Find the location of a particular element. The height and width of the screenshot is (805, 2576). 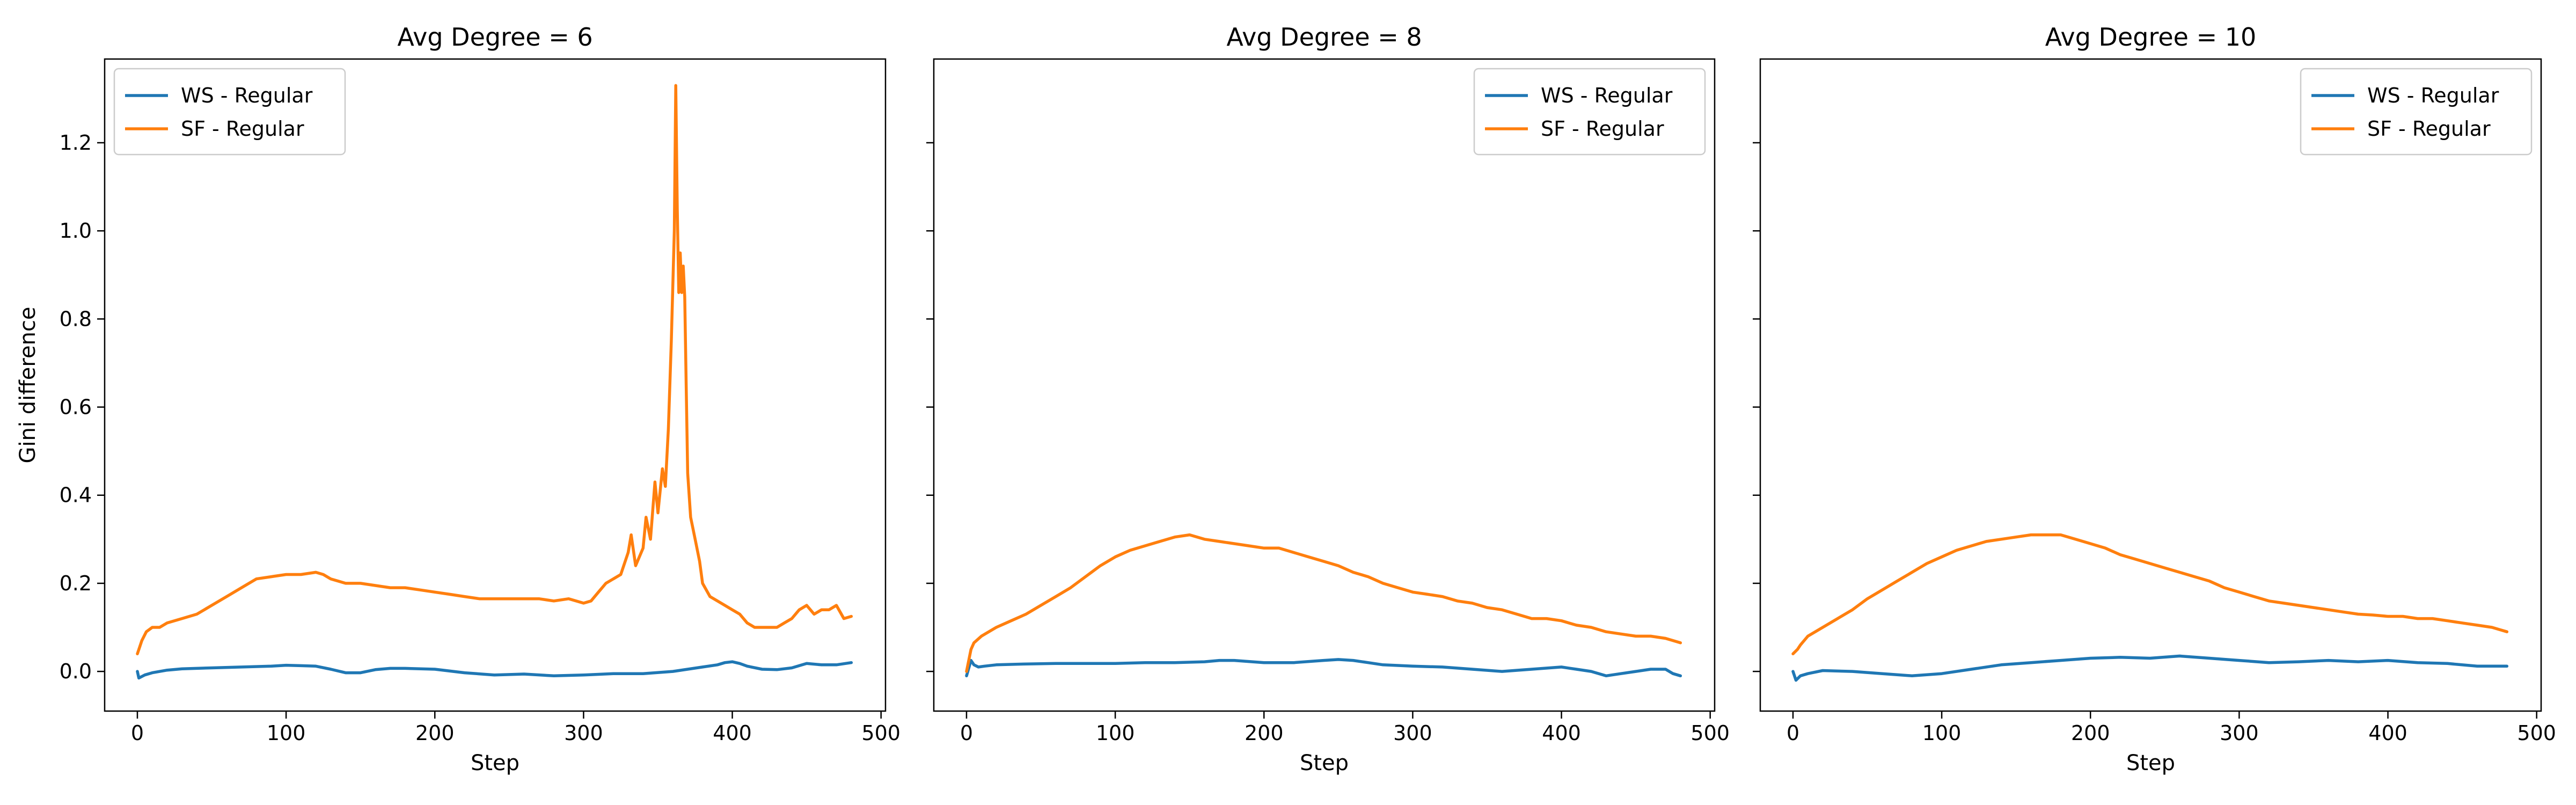

y-tick-label: 1.0 is located at coordinates (76, 231).